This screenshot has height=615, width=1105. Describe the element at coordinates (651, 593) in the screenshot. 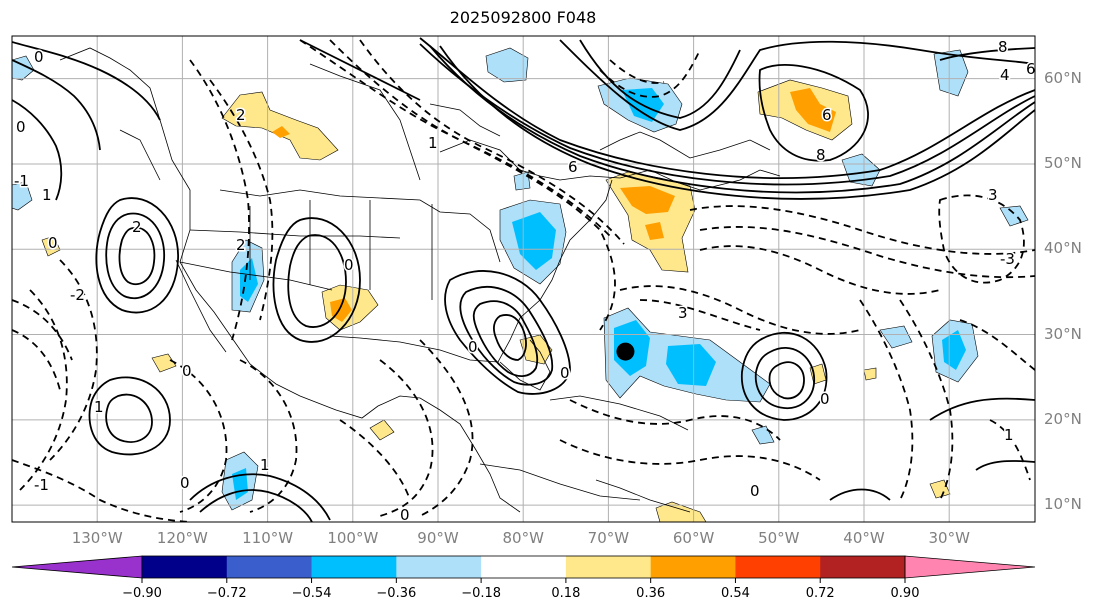

I see `colorbar-tick-label: 0.36` at that location.